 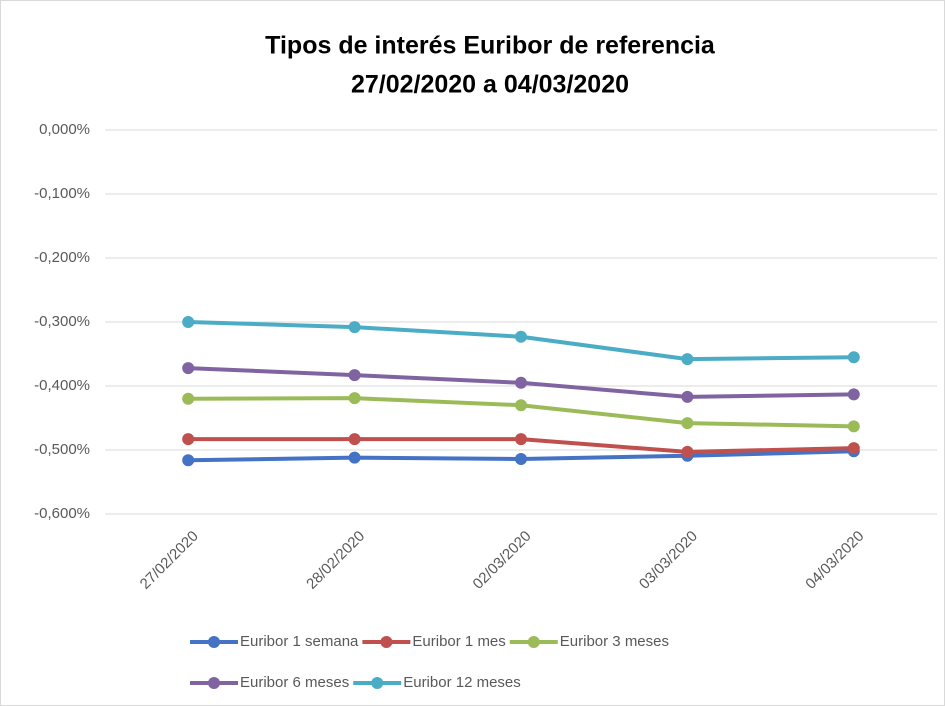 What do you see at coordinates (64, 129) in the screenshot?
I see `y-tick-label: 0,000%` at bounding box center [64, 129].